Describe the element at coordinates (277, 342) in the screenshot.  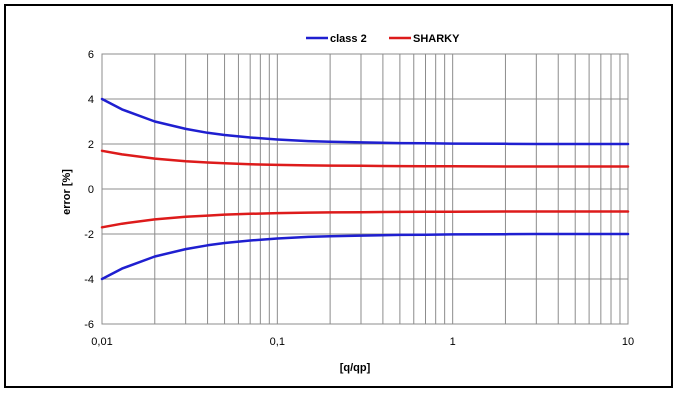
I see `x-tick-label: 0,1` at that location.